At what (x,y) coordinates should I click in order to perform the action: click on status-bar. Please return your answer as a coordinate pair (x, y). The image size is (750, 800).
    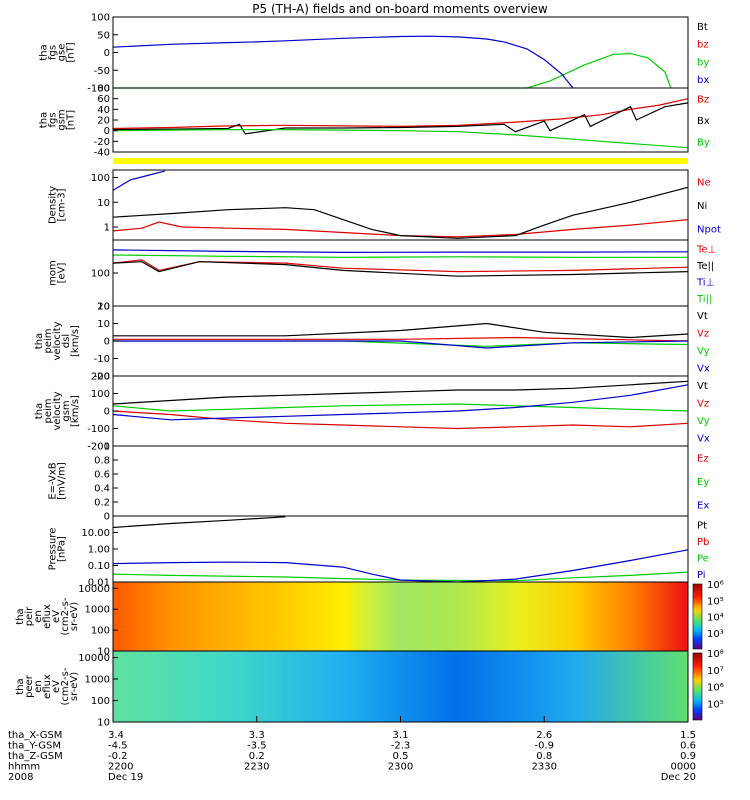
    Looking at the image, I should click on (400, 161).